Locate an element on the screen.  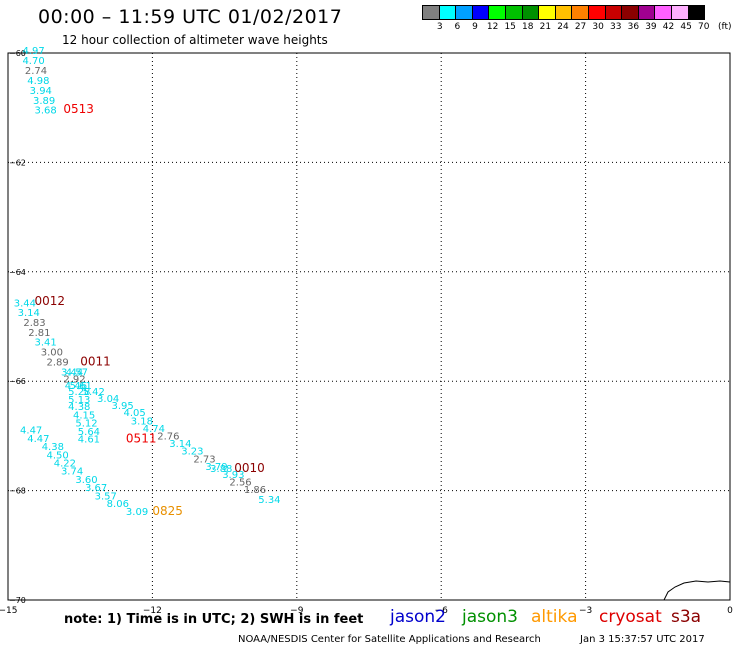
wave-height-point: 2.92 is located at coordinates (74, 379).